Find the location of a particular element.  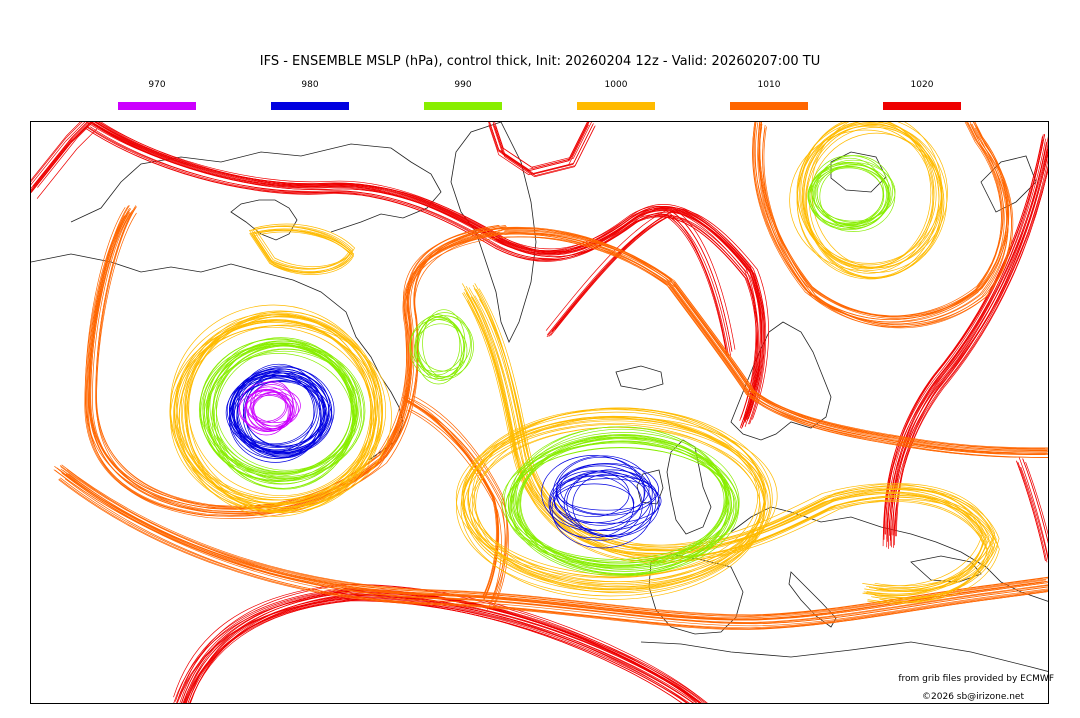

coastline-greenland is located at coordinates (493, 232).